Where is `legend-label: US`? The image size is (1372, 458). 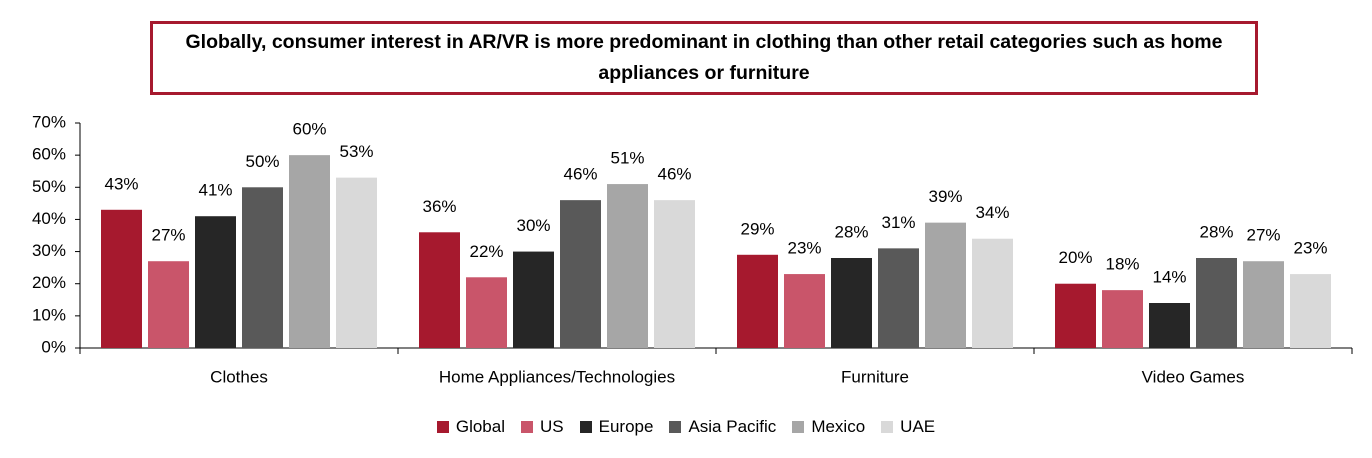
legend-label: US is located at coordinates (551, 426).